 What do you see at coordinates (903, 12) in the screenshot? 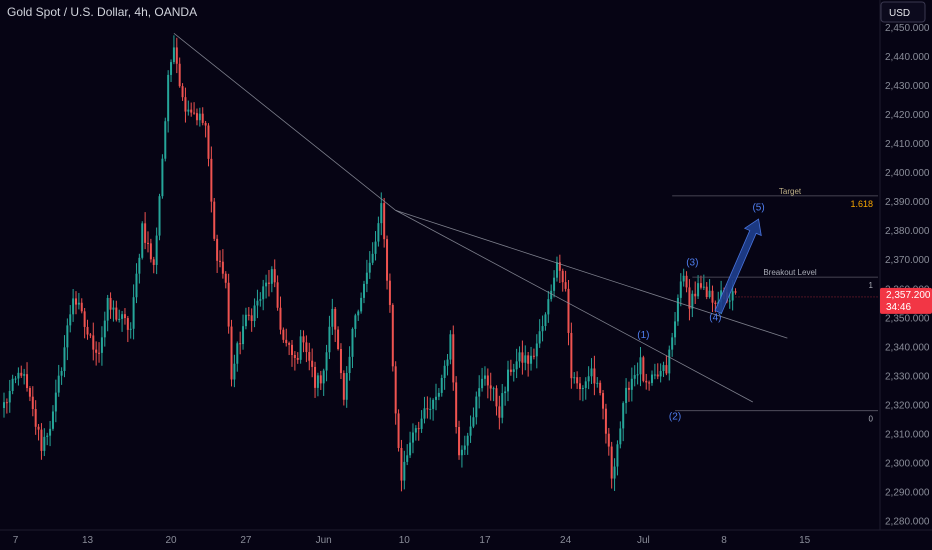
I see `currency-button-bg` at bounding box center [903, 12].